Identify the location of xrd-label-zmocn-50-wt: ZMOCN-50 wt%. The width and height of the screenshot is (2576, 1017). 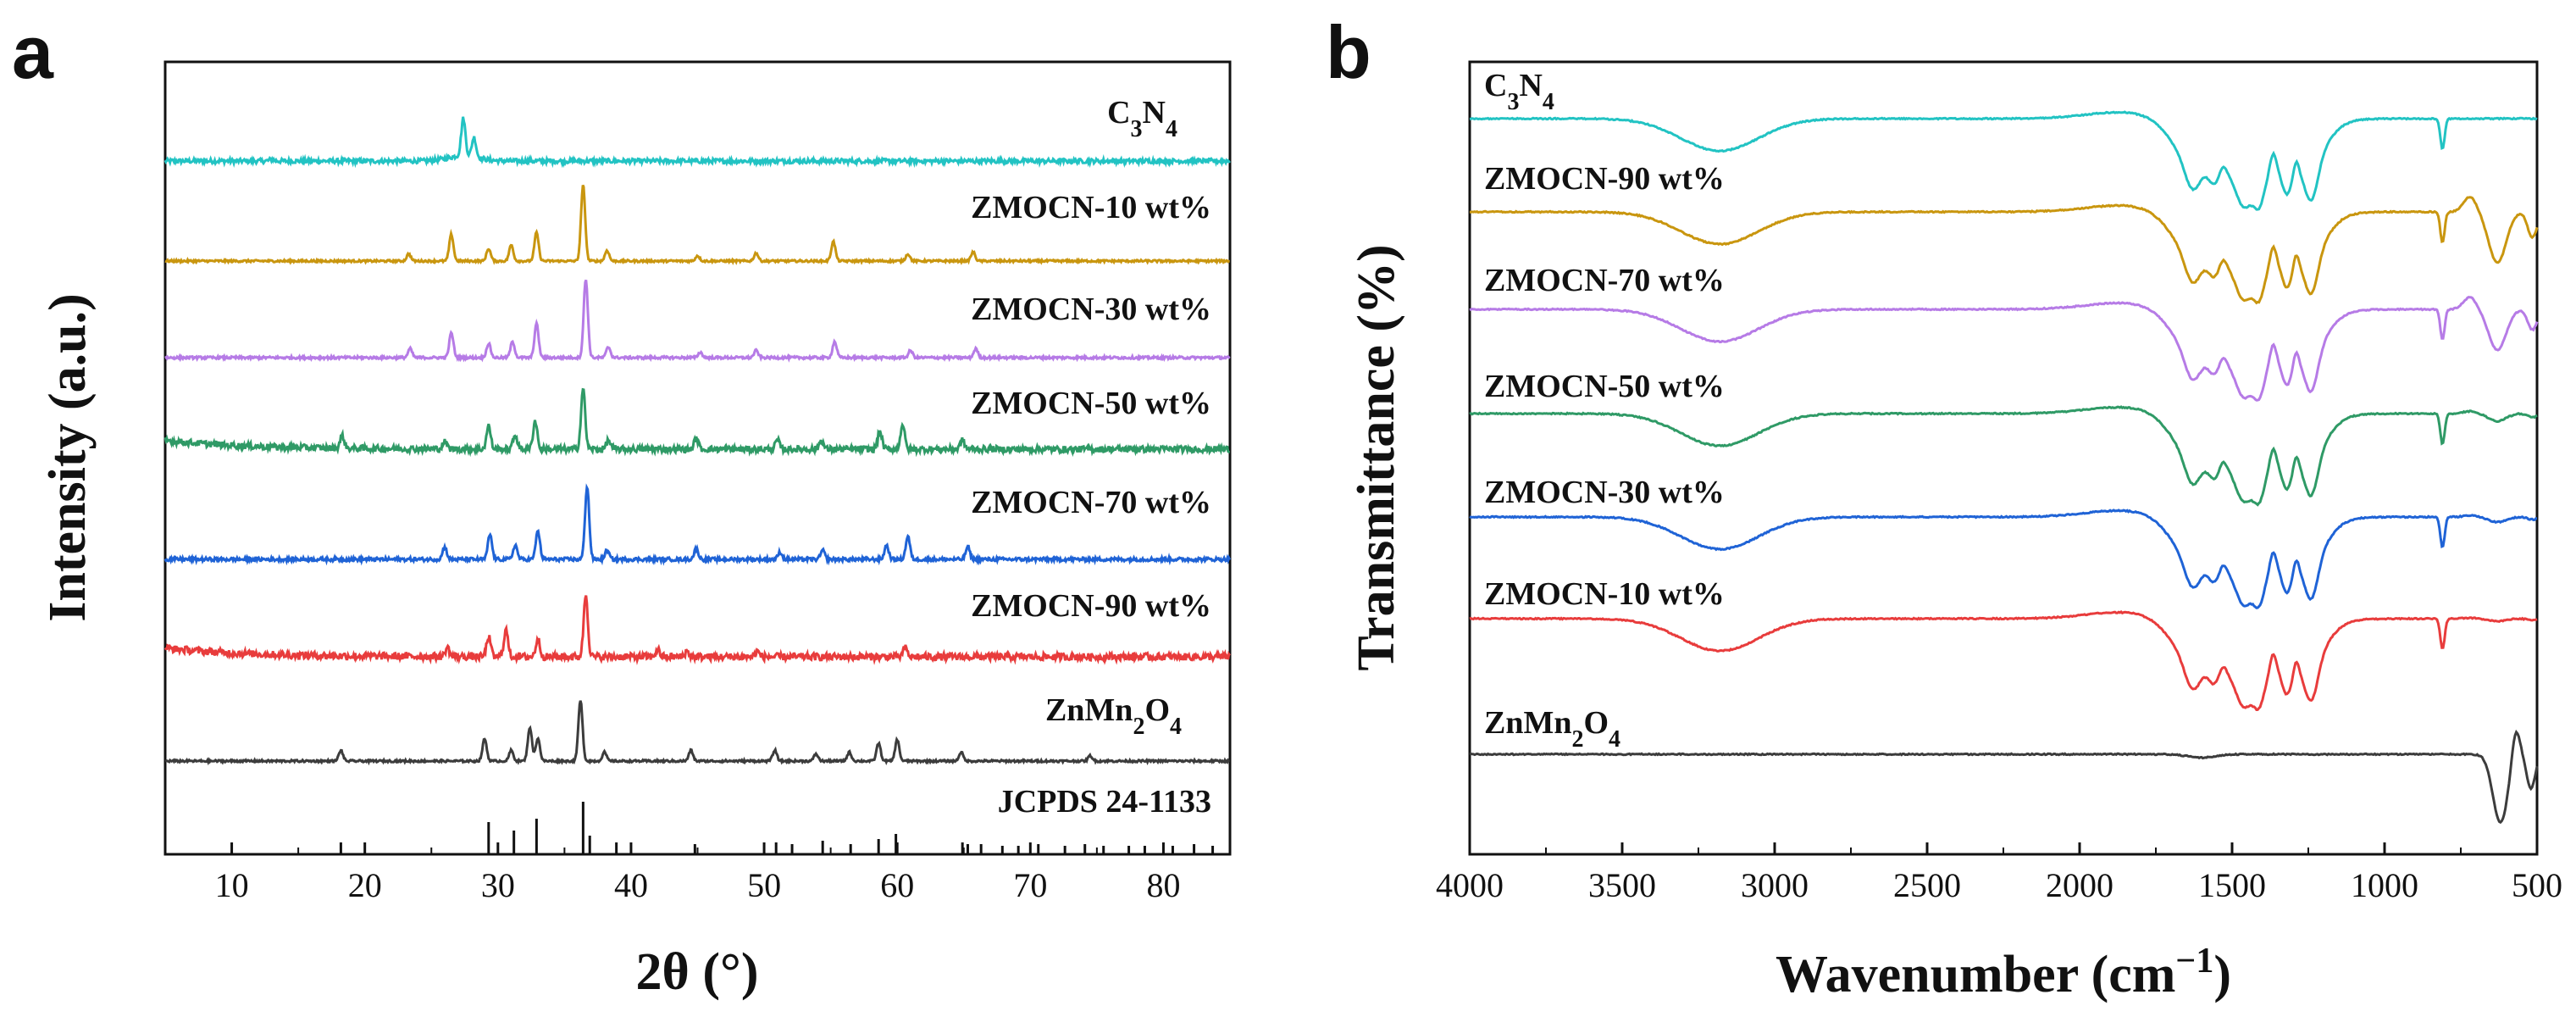
(1091, 403).